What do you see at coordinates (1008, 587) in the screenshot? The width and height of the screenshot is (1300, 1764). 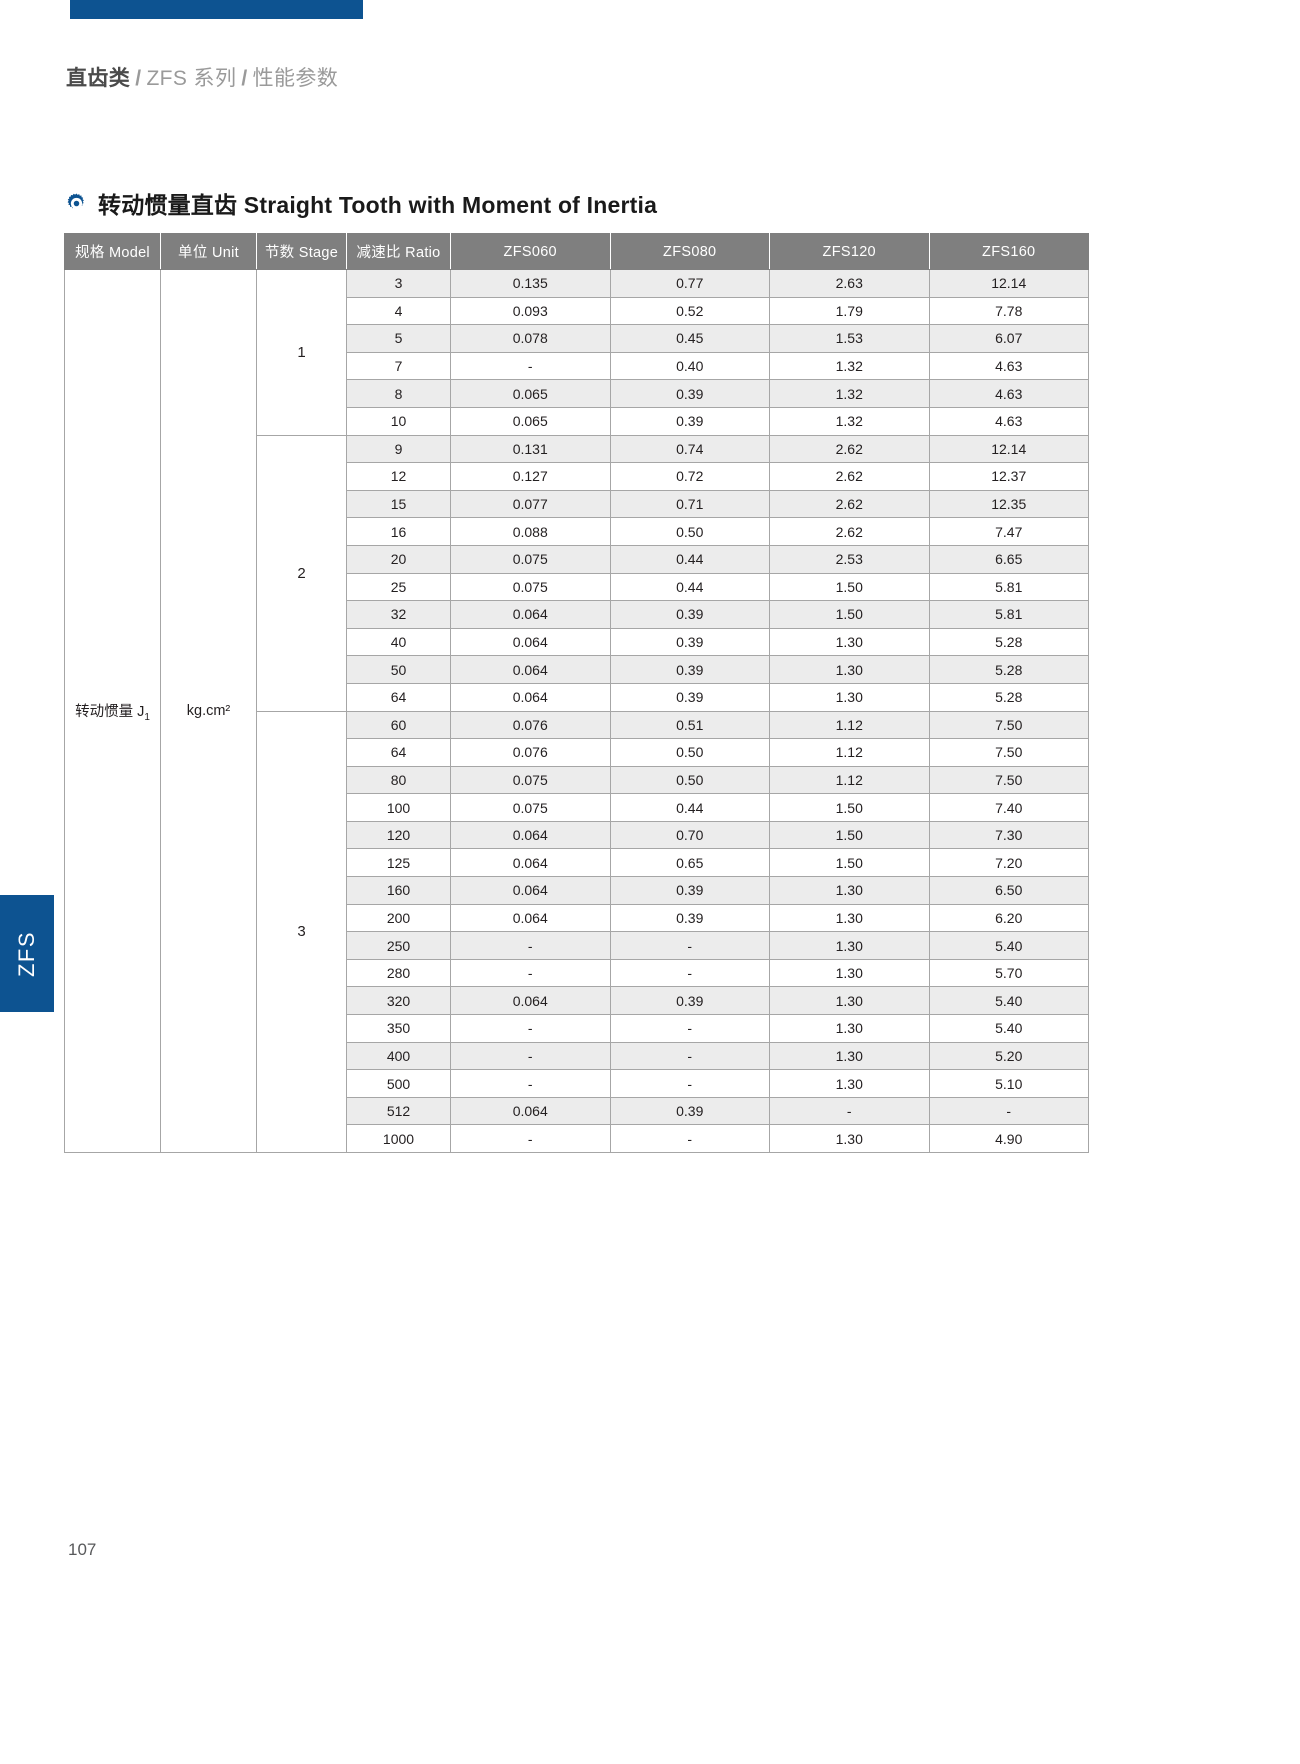 I see `cell-zfs160: 5.81` at bounding box center [1008, 587].